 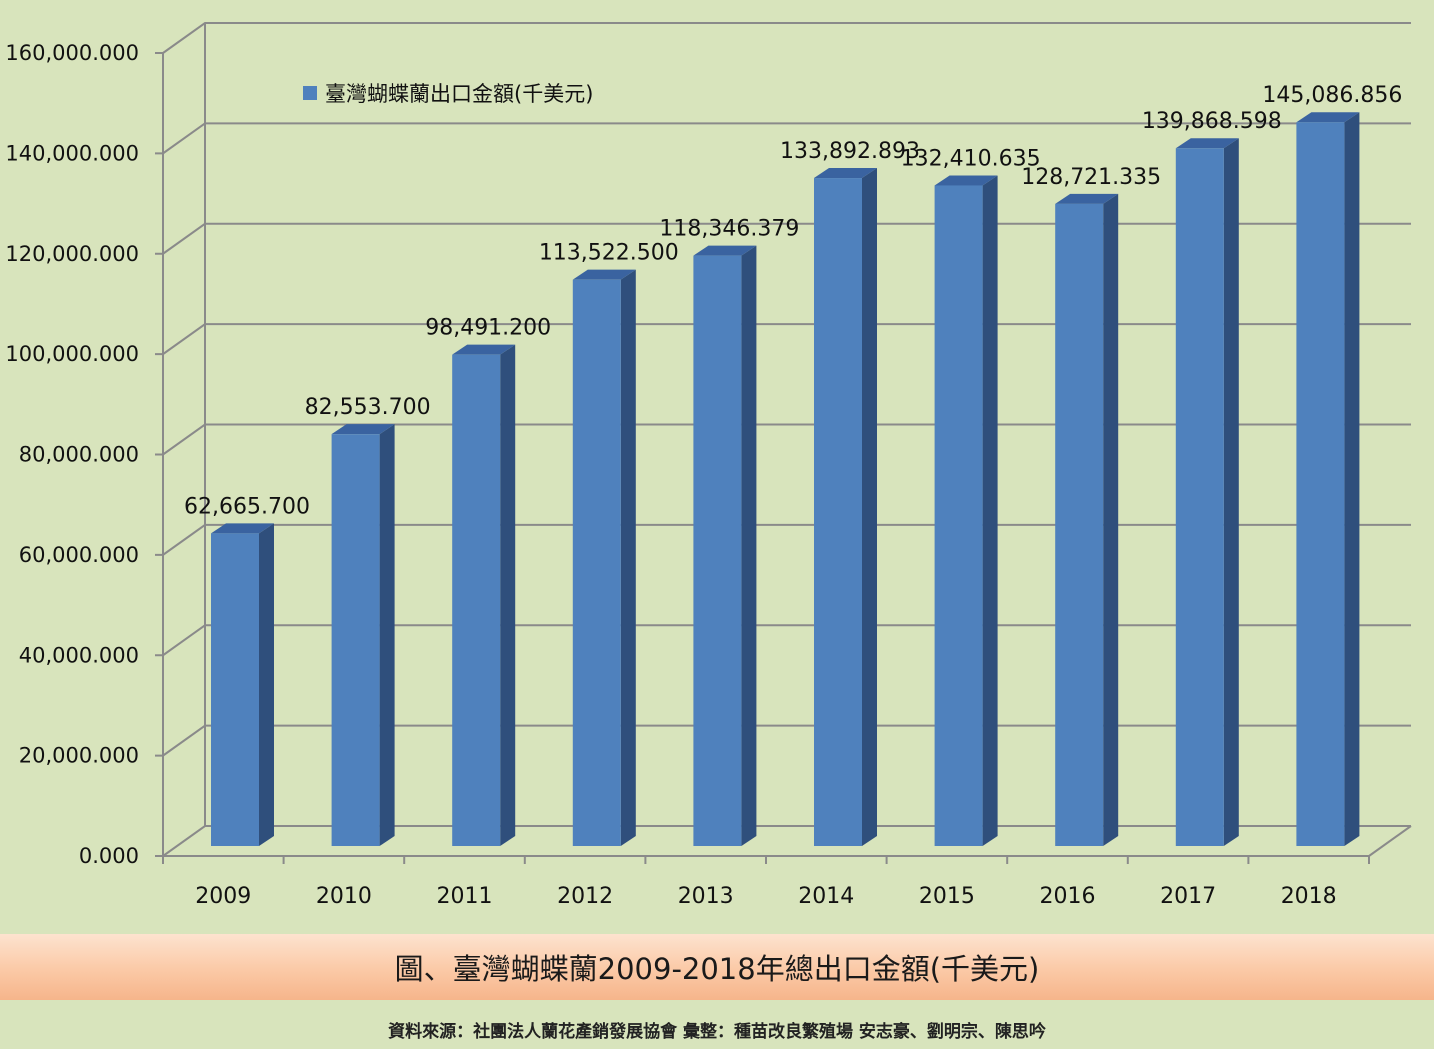 What do you see at coordinates (717, 1031) in the screenshot?
I see `source-text: 資料來源：社團法人蘭花產銷發展協會 彙整：種苗改良繁殖場 安志豪、劉明宗、陳思吟` at bounding box center [717, 1031].